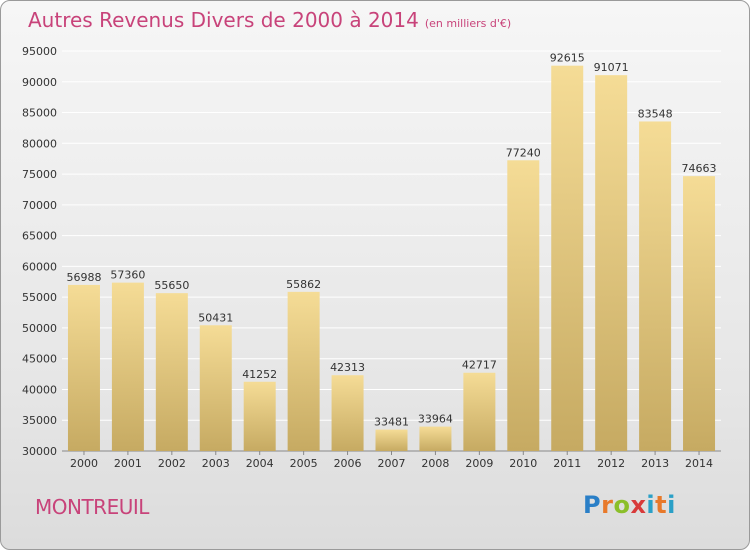 The width and height of the screenshot is (750, 550). What do you see at coordinates (39, 328) in the screenshot?
I see `y-tick-label: 50000` at bounding box center [39, 328].